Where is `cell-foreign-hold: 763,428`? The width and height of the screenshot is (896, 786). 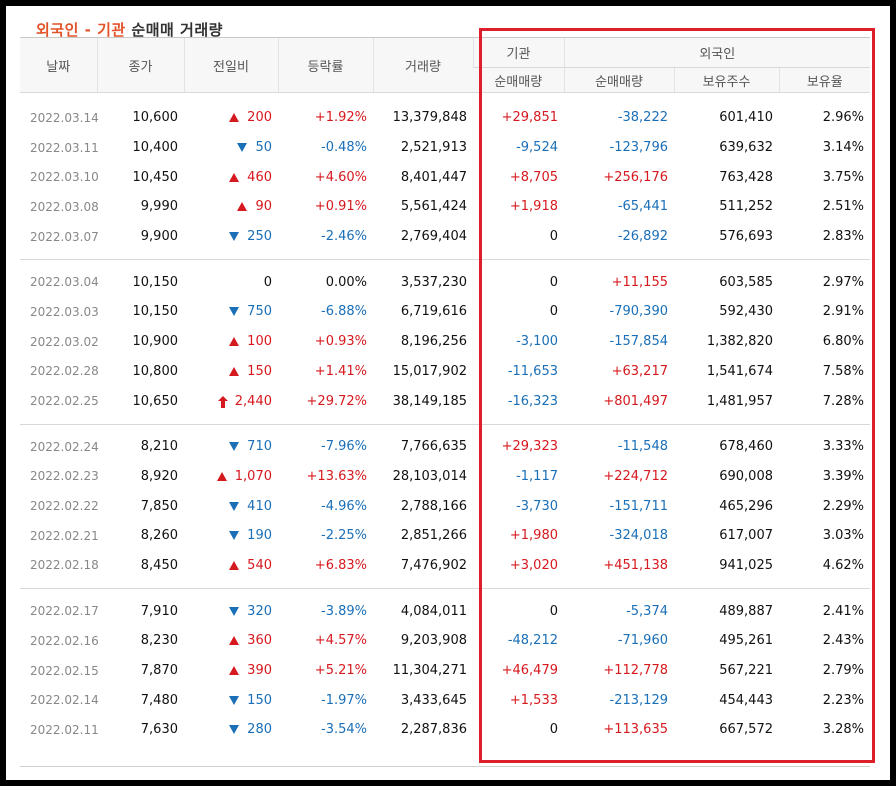
cell-foreign-hold: 763,428 is located at coordinates (746, 177).